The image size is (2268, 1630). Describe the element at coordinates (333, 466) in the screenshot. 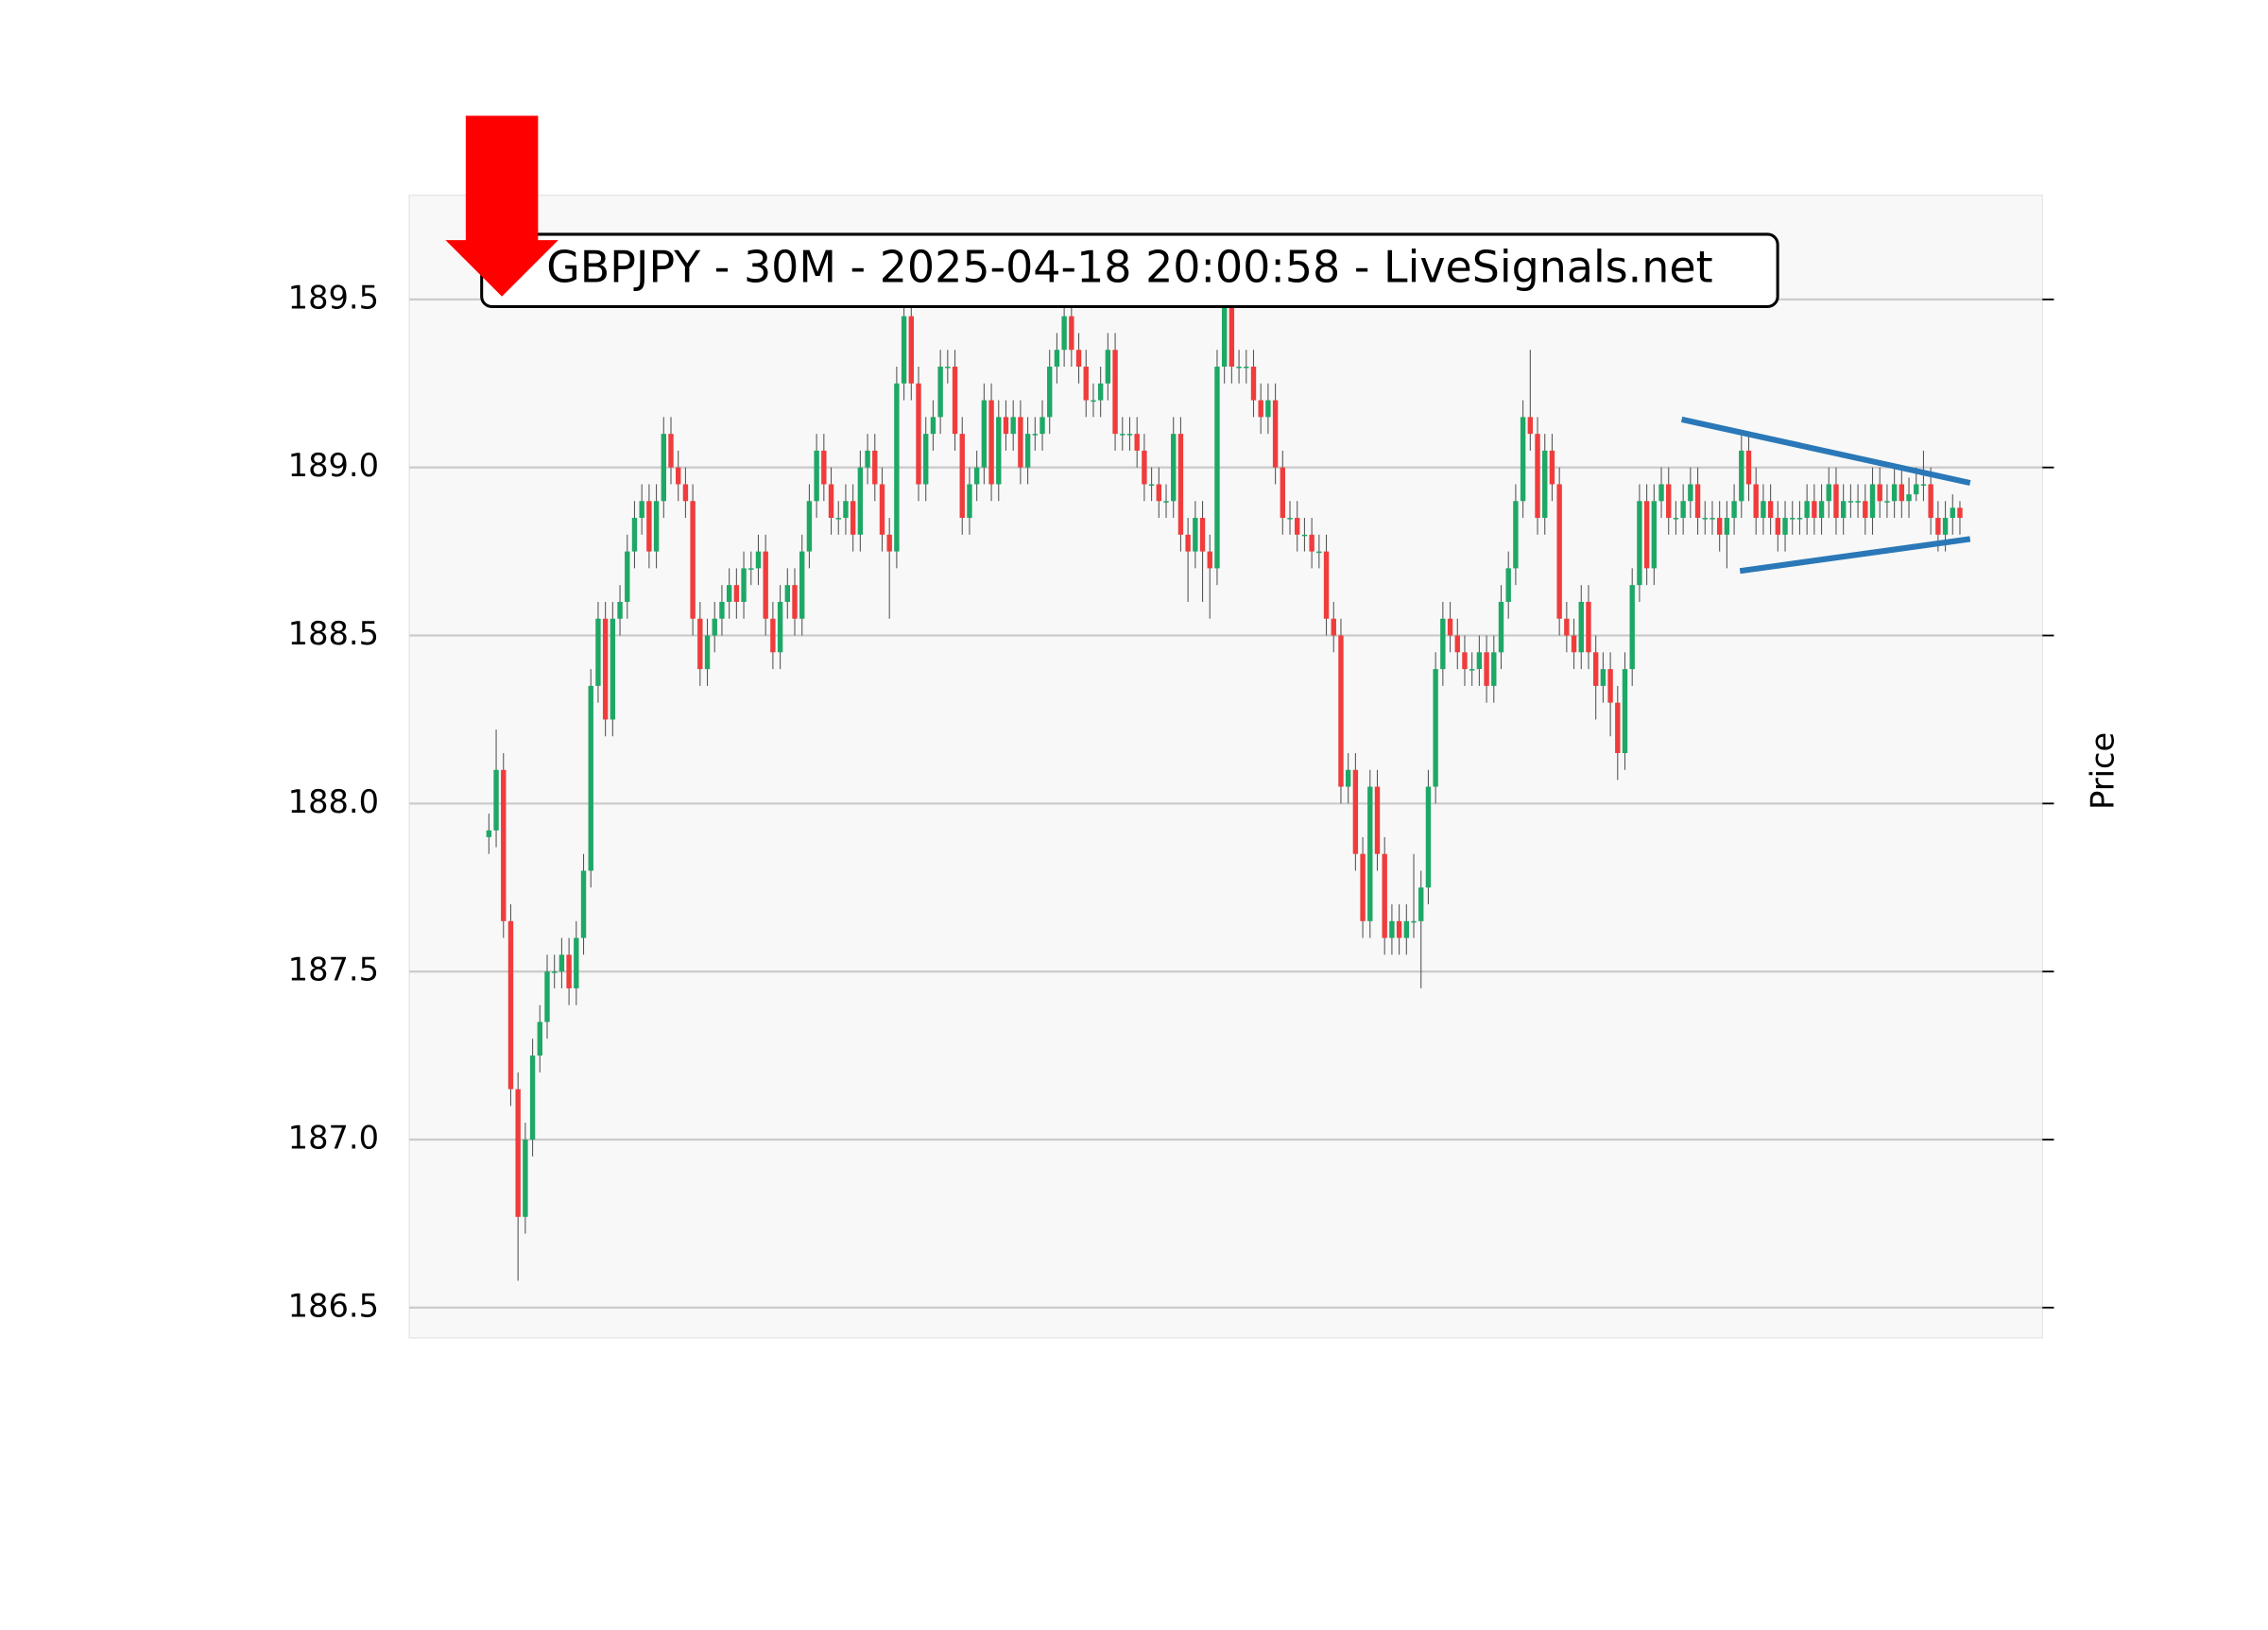

I see `y-tick-label: 189.0` at that location.